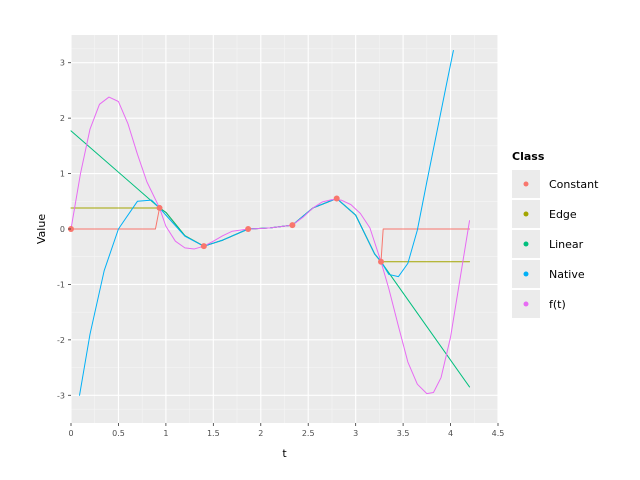  I want to click on legend-item: Constant, so click(555, 184).